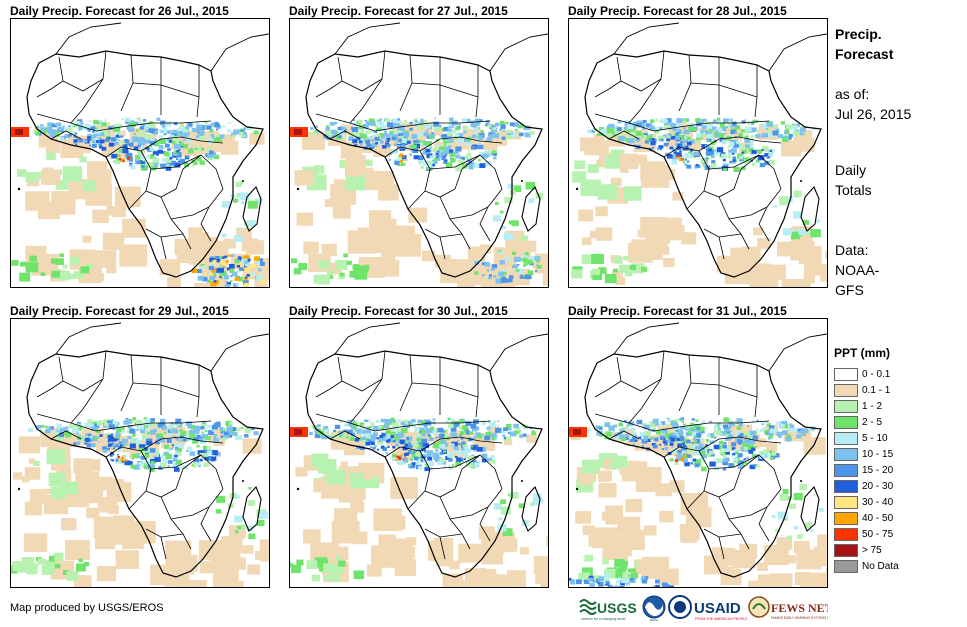  What do you see at coordinates (866, 390) in the screenshot?
I see `legend-item: 0.1 - 1` at bounding box center [866, 390].